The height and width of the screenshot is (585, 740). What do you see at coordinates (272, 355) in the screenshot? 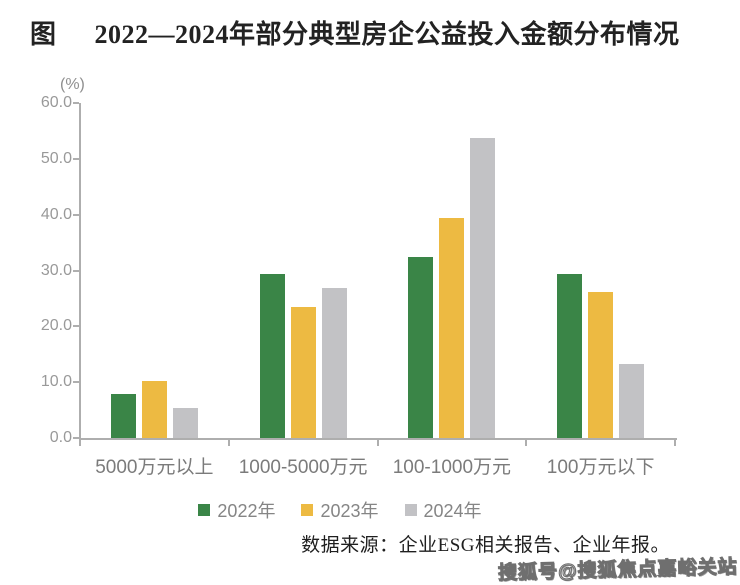
I see `bar-2022年-1000-5000万元` at bounding box center [272, 355].